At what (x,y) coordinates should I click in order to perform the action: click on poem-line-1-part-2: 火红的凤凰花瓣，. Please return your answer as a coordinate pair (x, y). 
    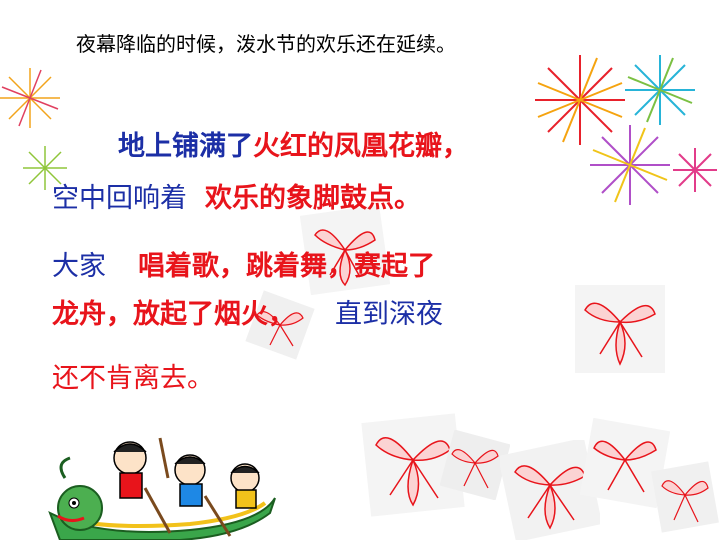
    Looking at the image, I should click on (361, 146).